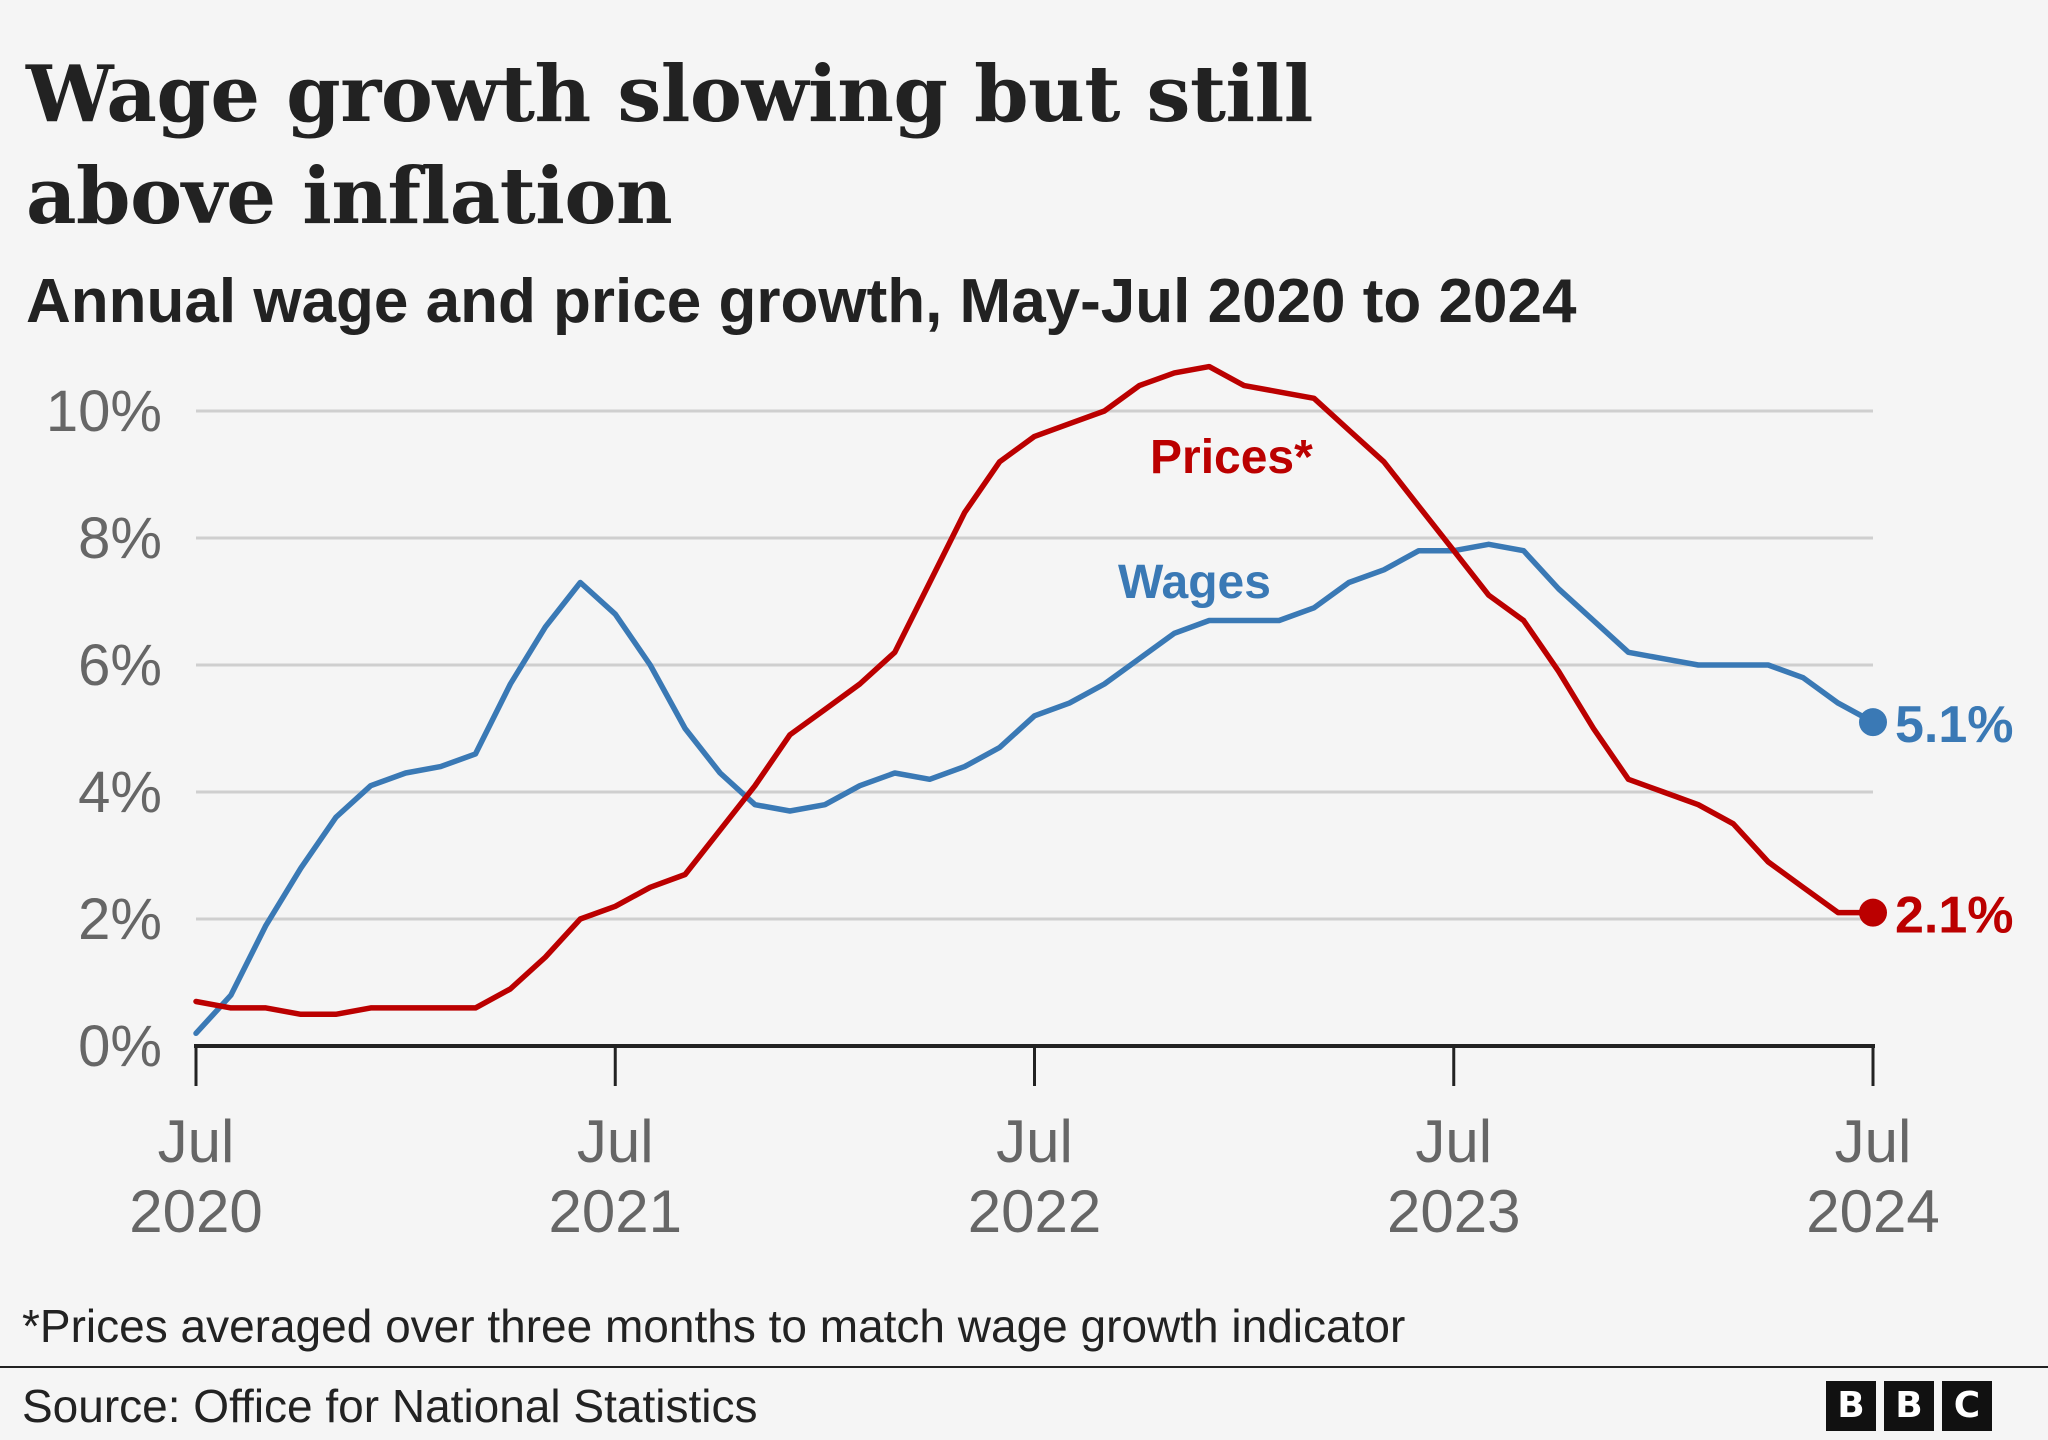  Describe the element at coordinates (1873, 912) in the screenshot. I see `prices-end-marker` at that location.